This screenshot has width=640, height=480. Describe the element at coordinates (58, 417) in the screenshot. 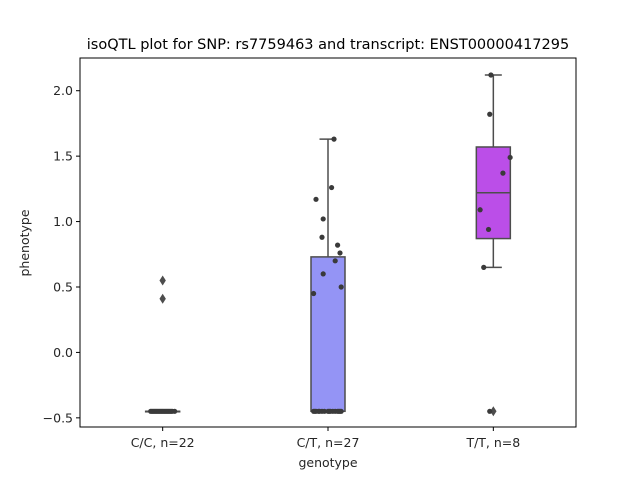

I see `y-tick-label: −0.5` at that location.